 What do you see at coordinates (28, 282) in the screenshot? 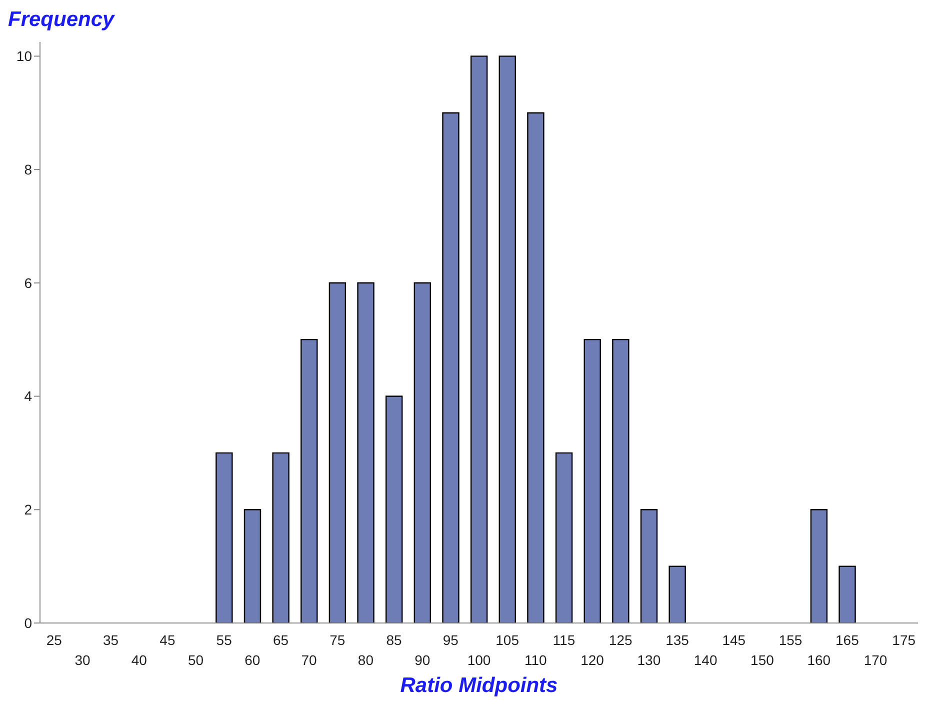
I see `y-tick-label: 6` at bounding box center [28, 282].